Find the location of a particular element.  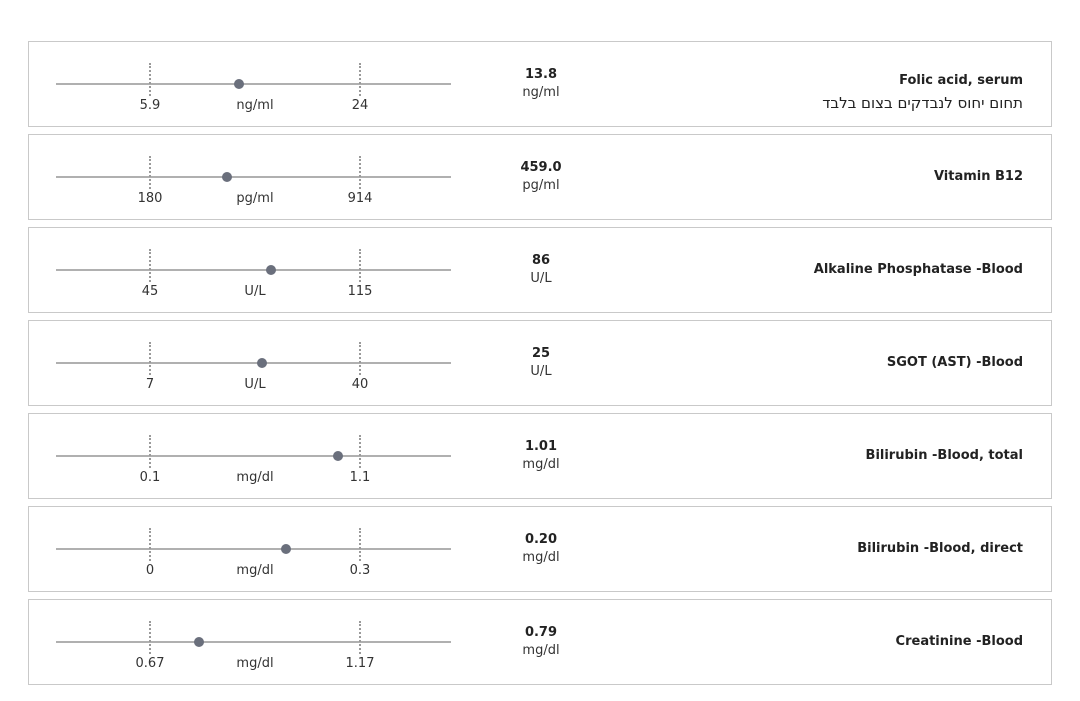

test-name: SGOT (AST) -Blood is located at coordinates (954, 362).